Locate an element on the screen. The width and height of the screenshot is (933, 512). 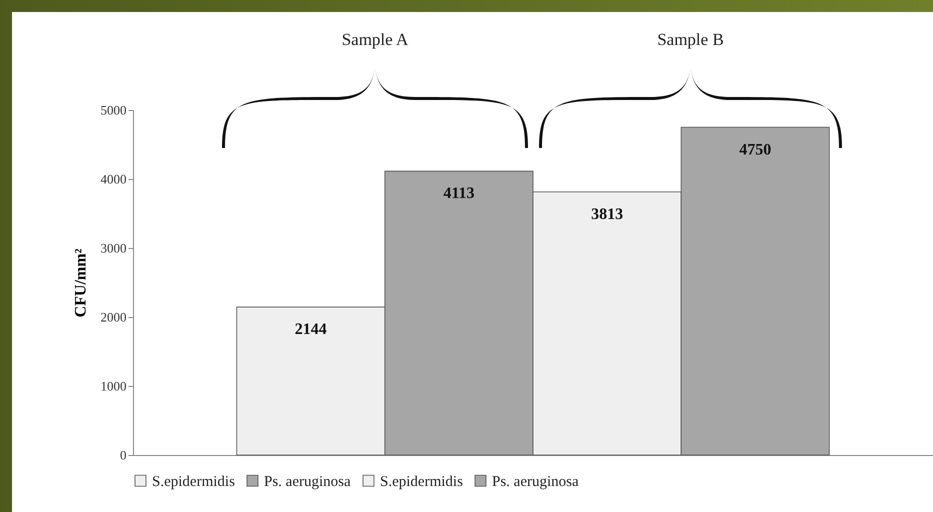
y-axis-title: CFU/mm² is located at coordinates (81, 283).